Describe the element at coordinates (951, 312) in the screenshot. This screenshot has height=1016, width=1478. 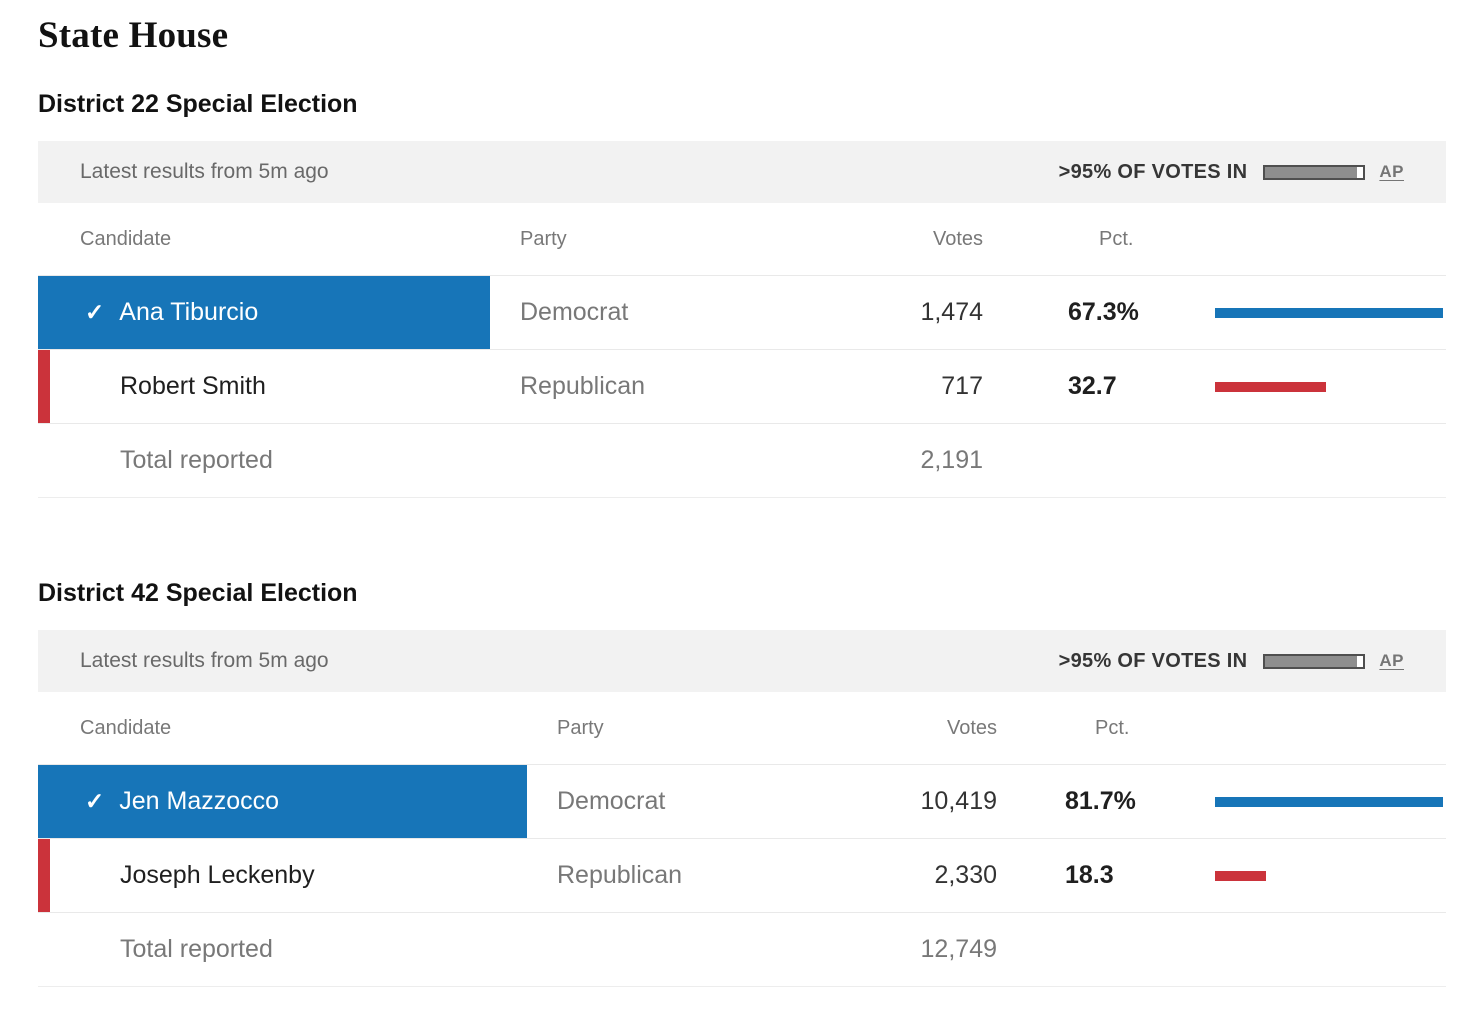
I see `votes-value: 1,474` at that location.